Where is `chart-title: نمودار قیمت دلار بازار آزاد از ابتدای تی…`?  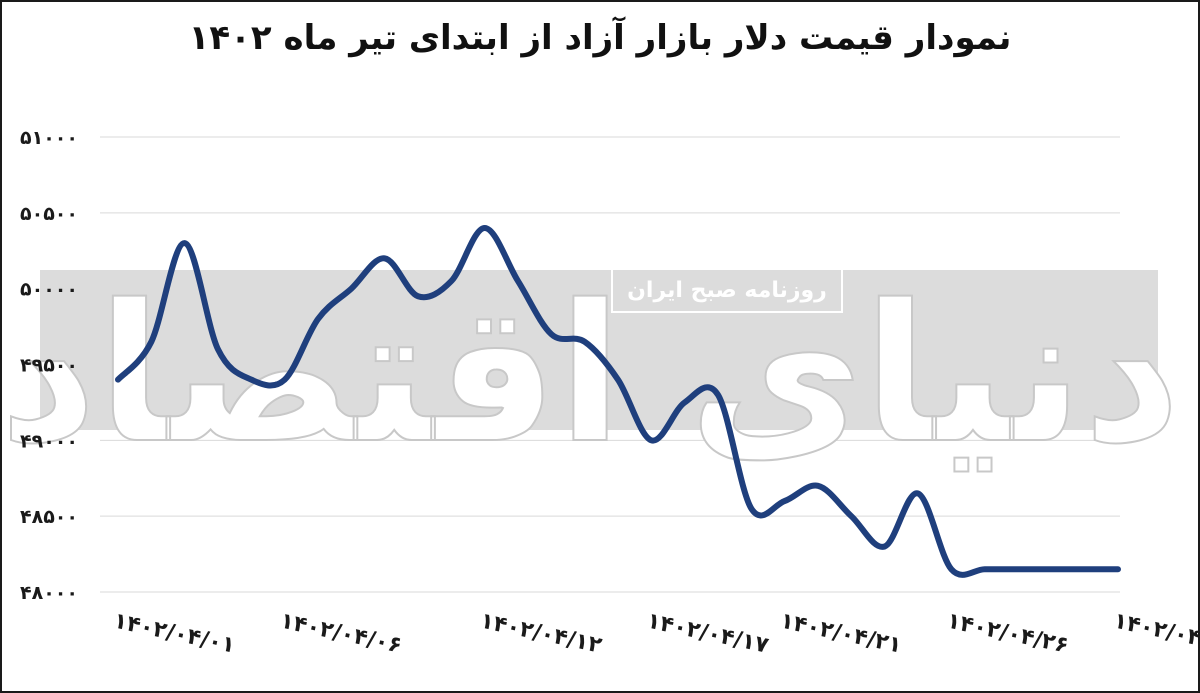
chart-title: نمودار قیمت دلار بازار آزاد از ابتدای تی… is located at coordinates (600, 38).